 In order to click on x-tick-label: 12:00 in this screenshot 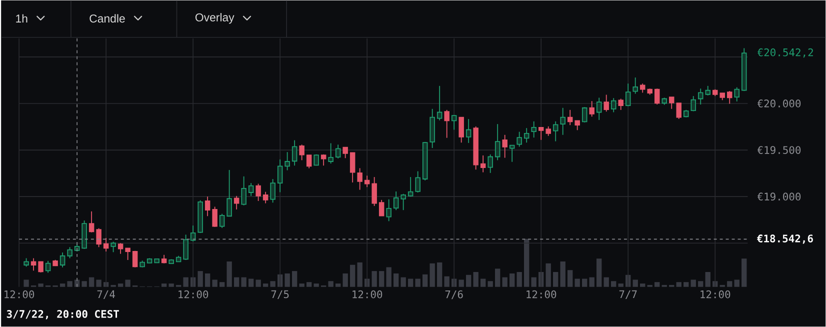, I will do `click(715, 294)`.